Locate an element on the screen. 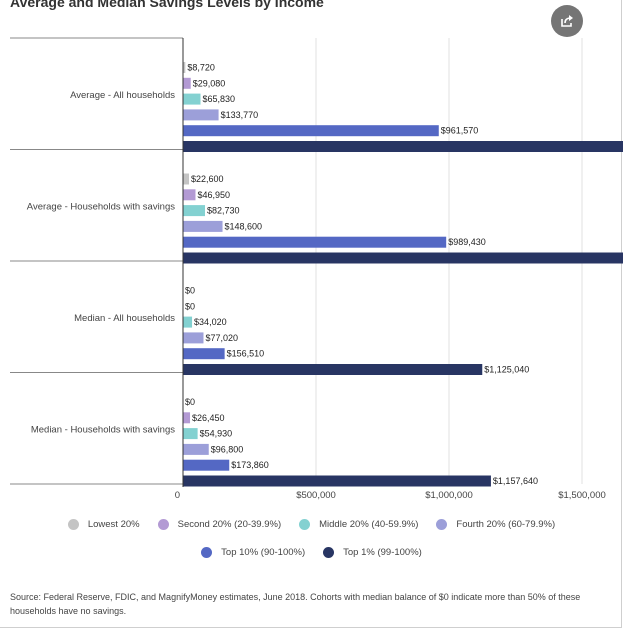 The height and width of the screenshot is (629, 623). bar-value-label: $156,510 is located at coordinates (246, 354).